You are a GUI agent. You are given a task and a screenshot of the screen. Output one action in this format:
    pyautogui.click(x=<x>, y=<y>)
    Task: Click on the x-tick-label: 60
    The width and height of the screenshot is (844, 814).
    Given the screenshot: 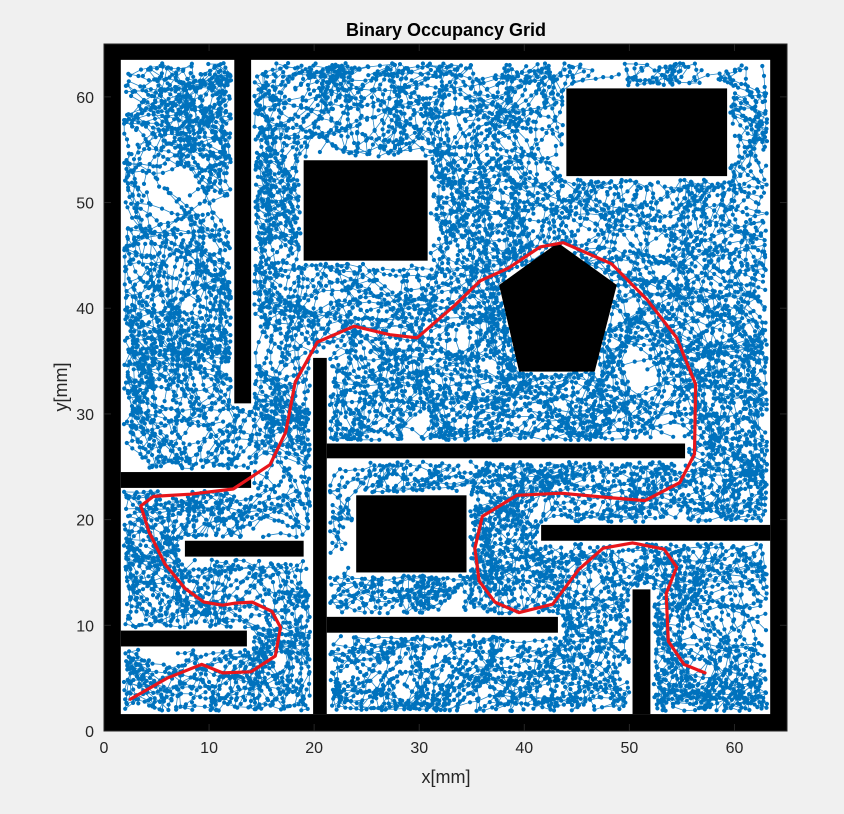 What is the action you would take?
    pyautogui.click(x=735, y=748)
    